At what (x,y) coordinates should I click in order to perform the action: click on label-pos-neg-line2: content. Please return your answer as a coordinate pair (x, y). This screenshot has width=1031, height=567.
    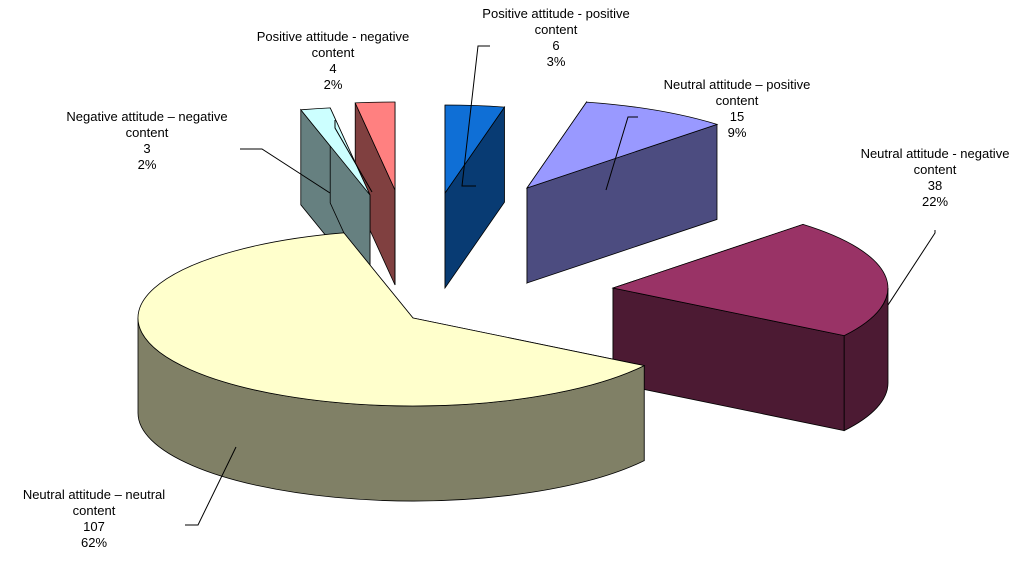
    Looking at the image, I should click on (333, 52).